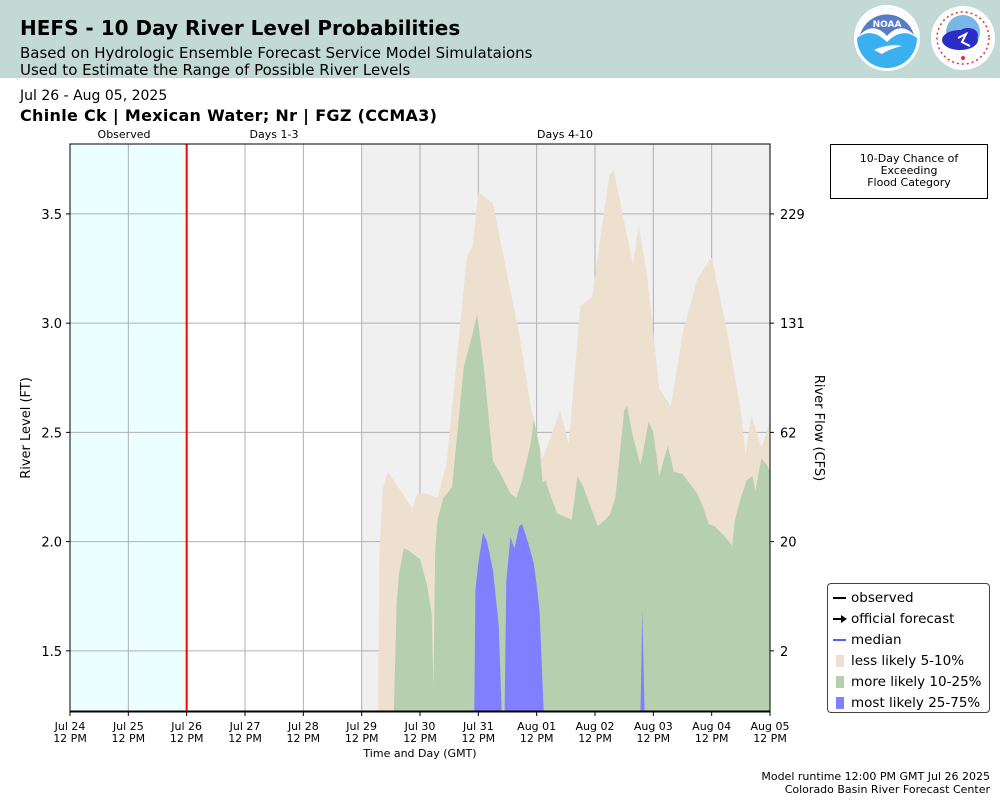 This screenshot has height=800, width=1000. I want to click on national-weather-service-icon, so click(963, 38).